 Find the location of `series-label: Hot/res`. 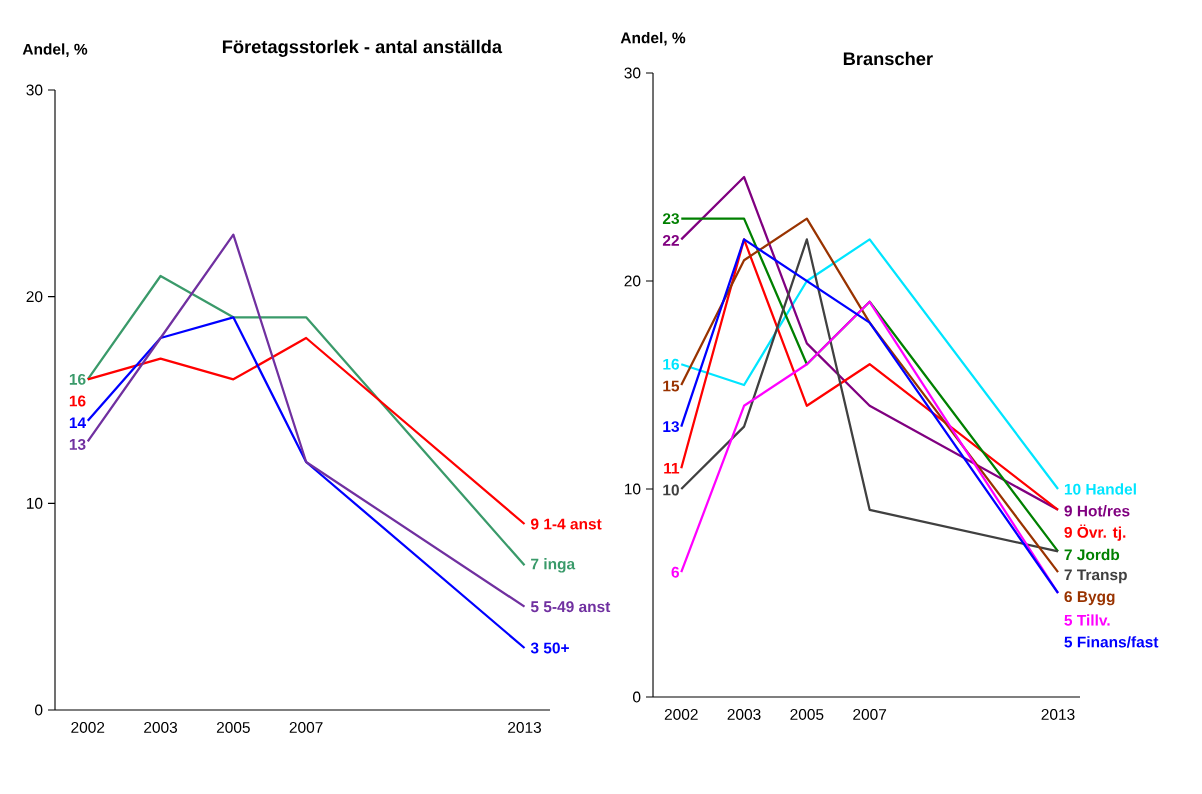

series-label: Hot/res is located at coordinates (1103, 511).